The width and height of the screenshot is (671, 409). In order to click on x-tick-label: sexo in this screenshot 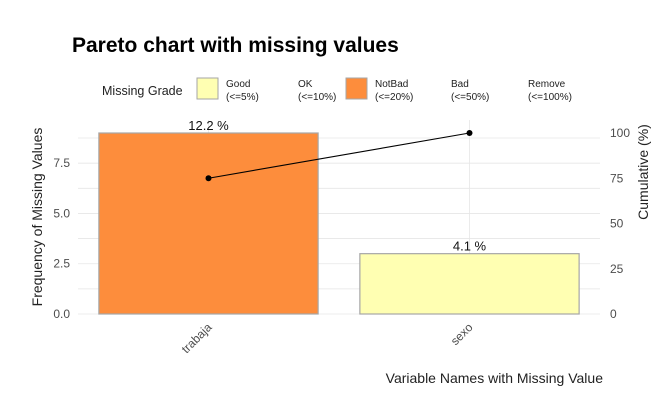, I will do `click(462, 334)`.